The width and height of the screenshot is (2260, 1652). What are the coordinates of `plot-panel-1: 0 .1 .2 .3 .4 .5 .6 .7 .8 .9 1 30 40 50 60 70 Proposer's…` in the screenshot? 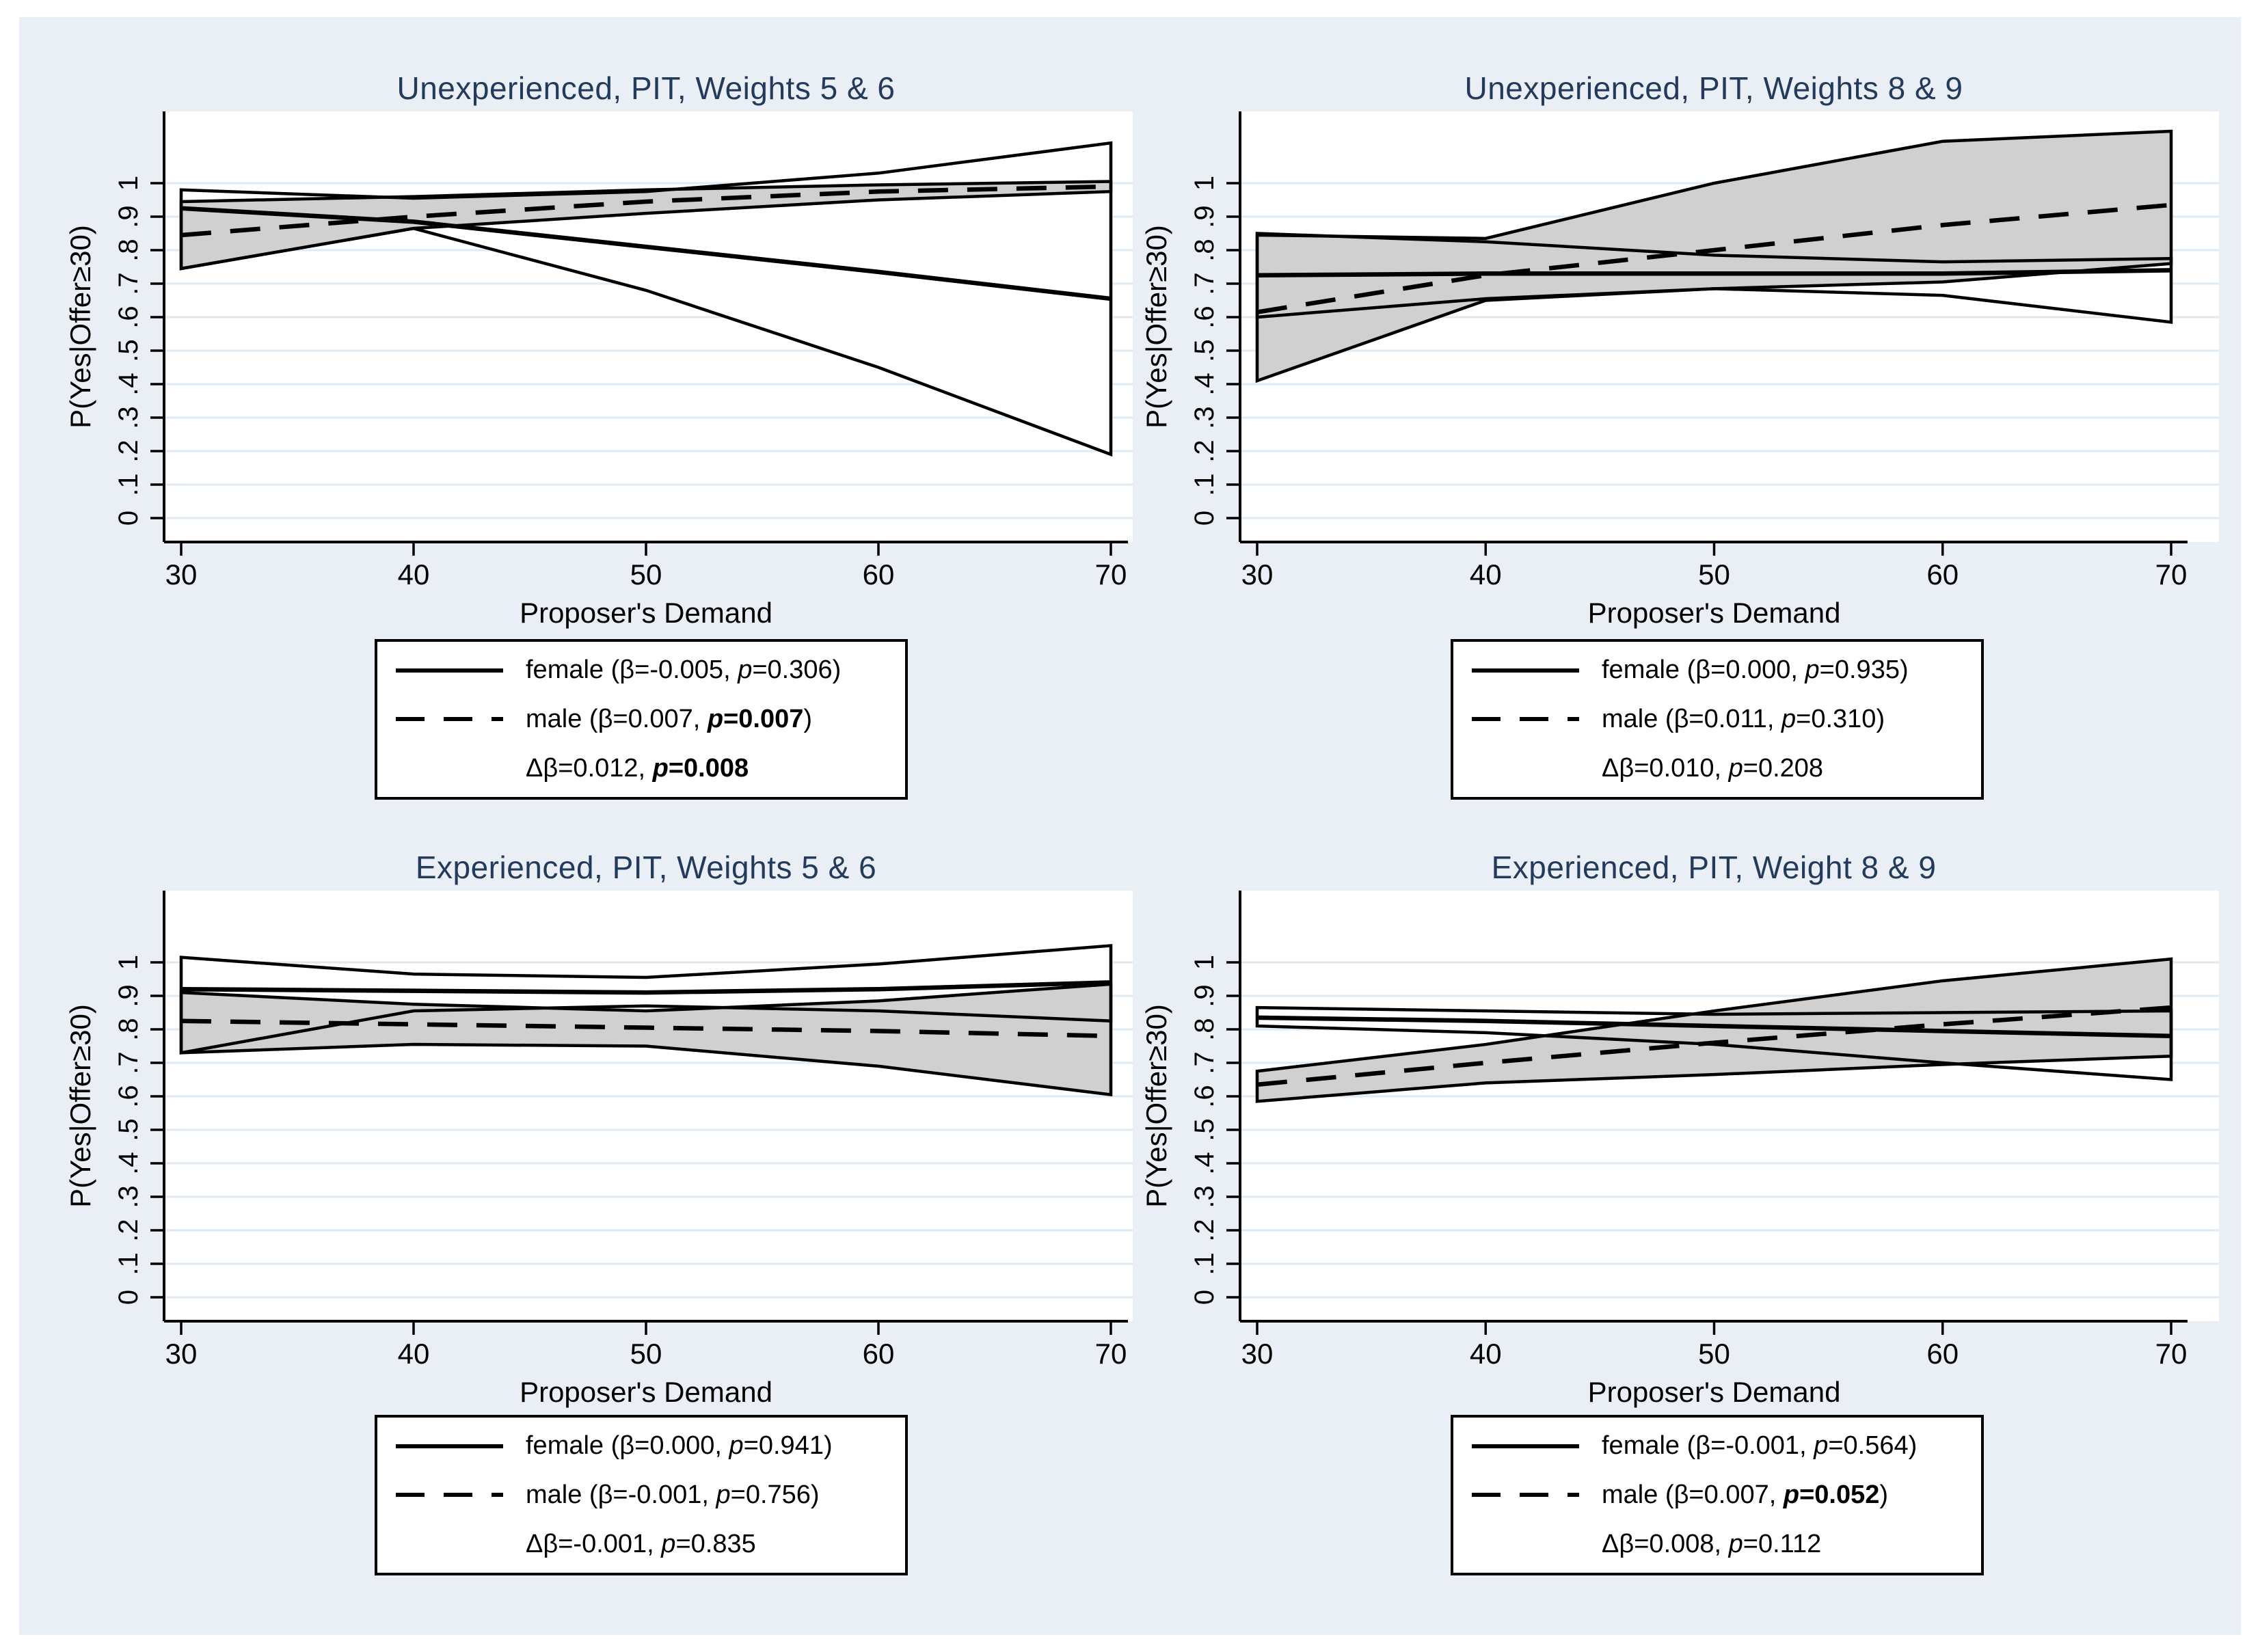 It's located at (1679, 370).